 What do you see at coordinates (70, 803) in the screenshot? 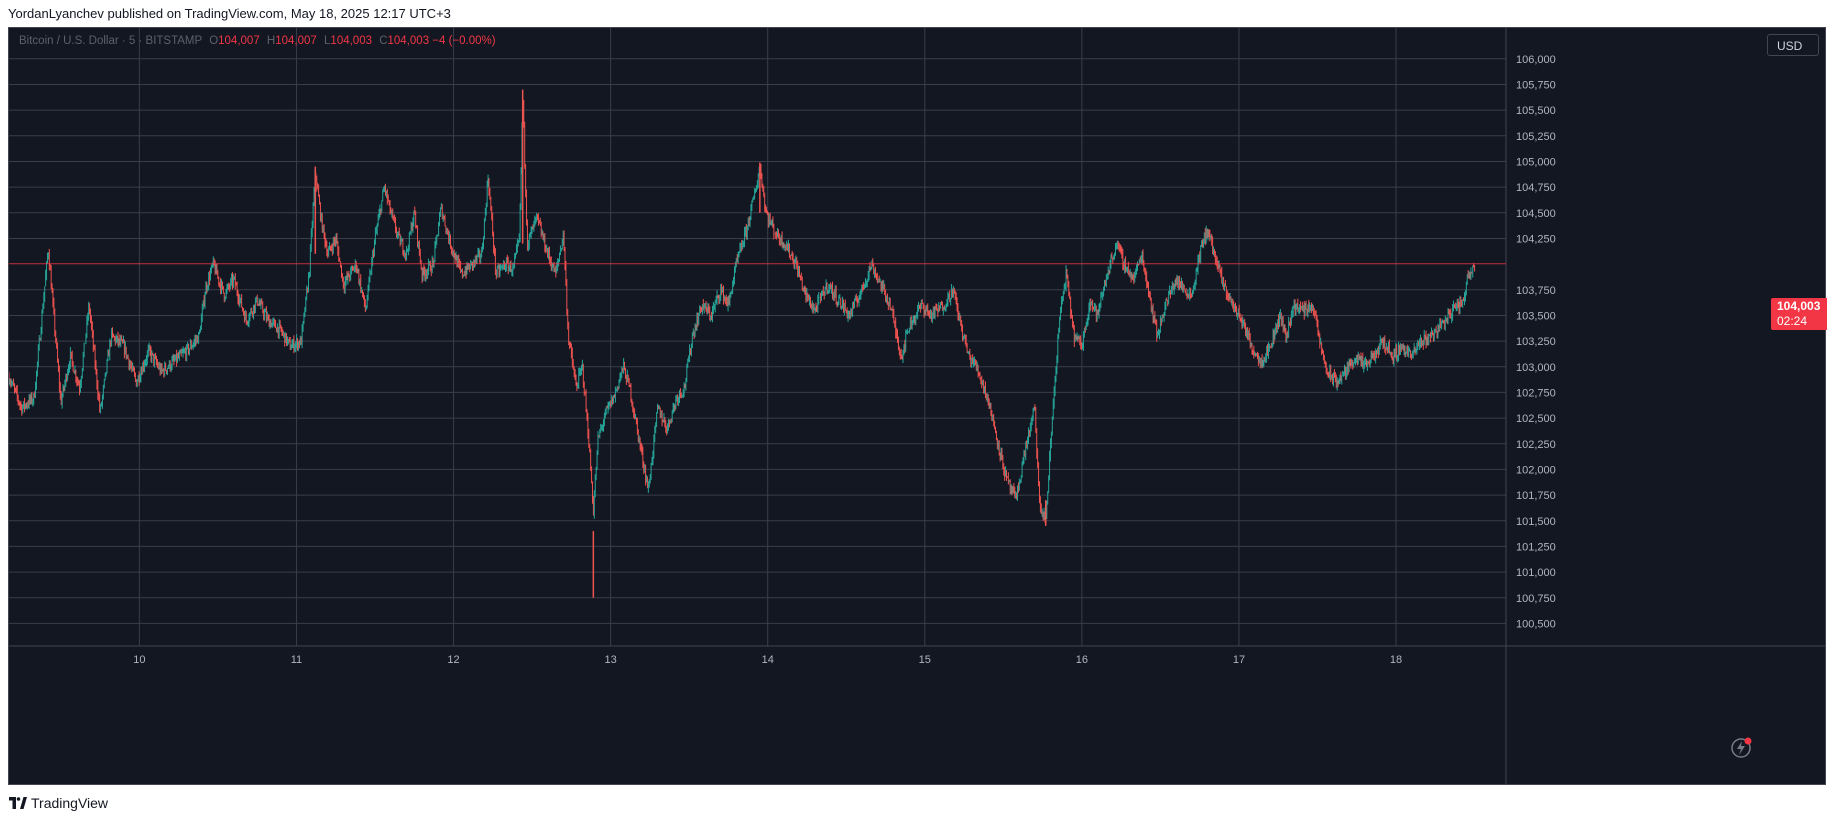
I see `footer-brand: TradingView` at bounding box center [70, 803].